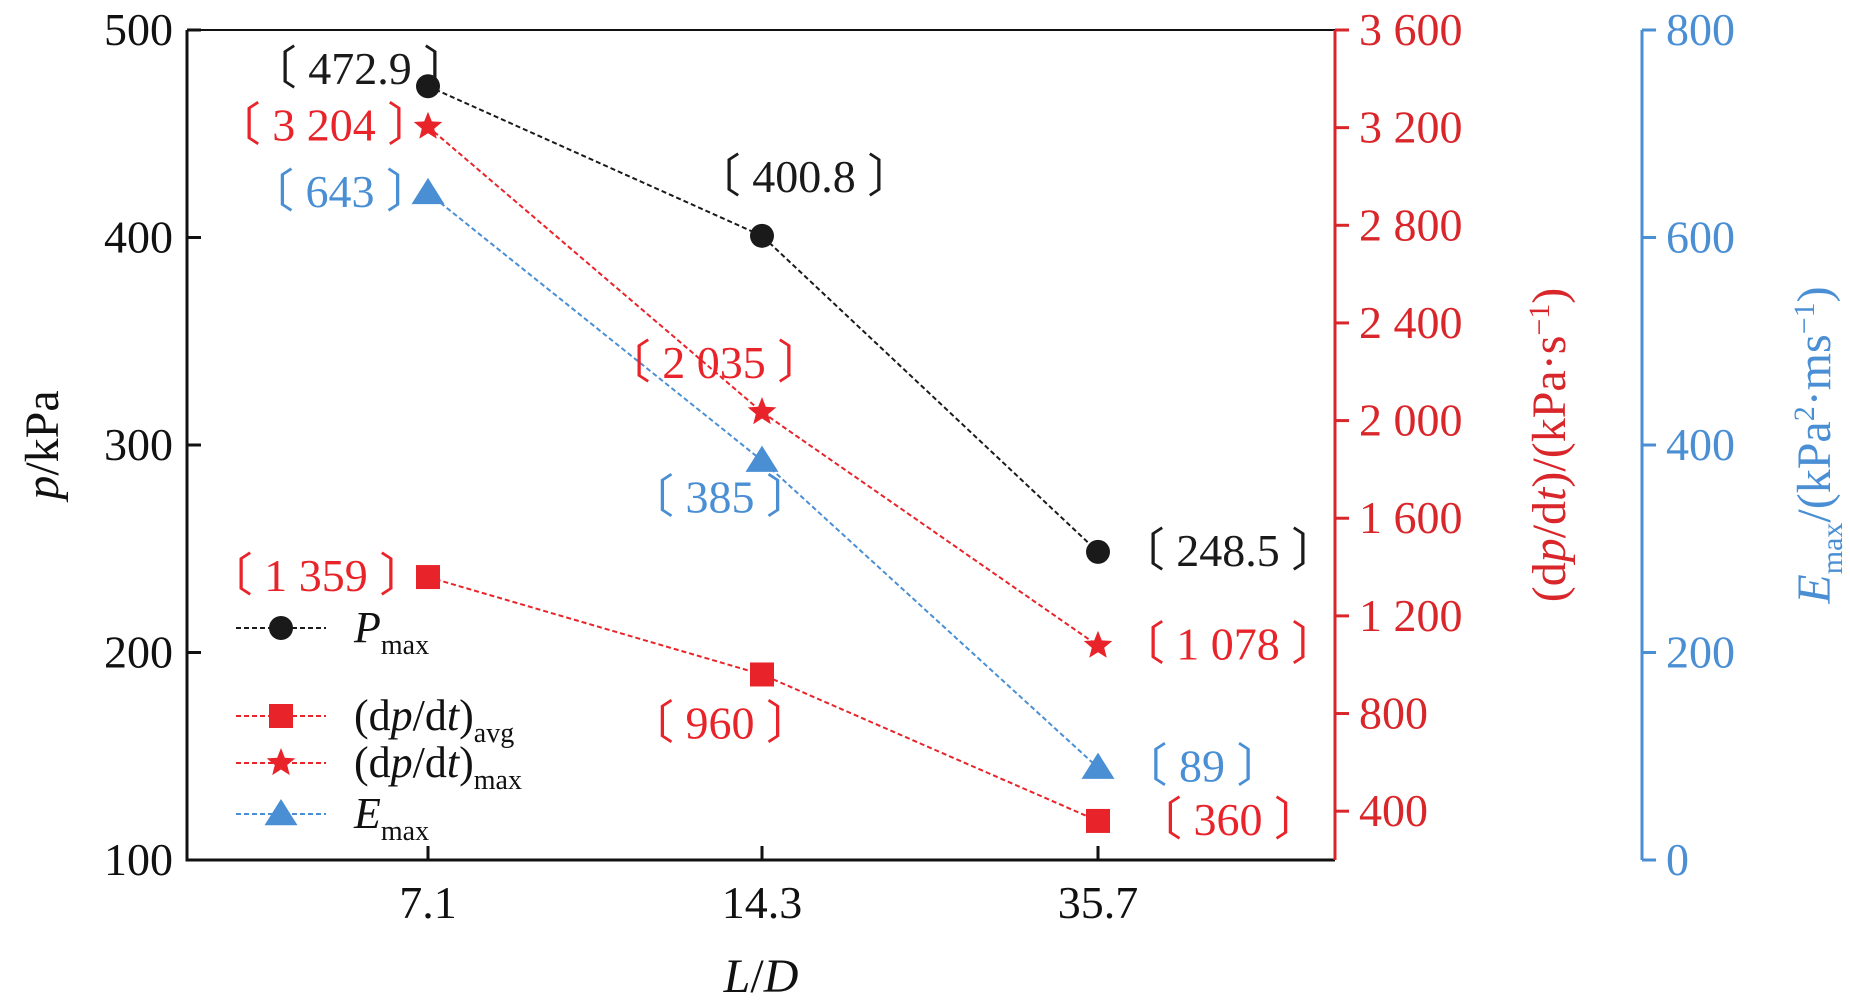 This screenshot has height=1008, width=1850. What do you see at coordinates (804, 176) in the screenshot?
I see `data-label: 〔 400.8 〕` at bounding box center [804, 176].